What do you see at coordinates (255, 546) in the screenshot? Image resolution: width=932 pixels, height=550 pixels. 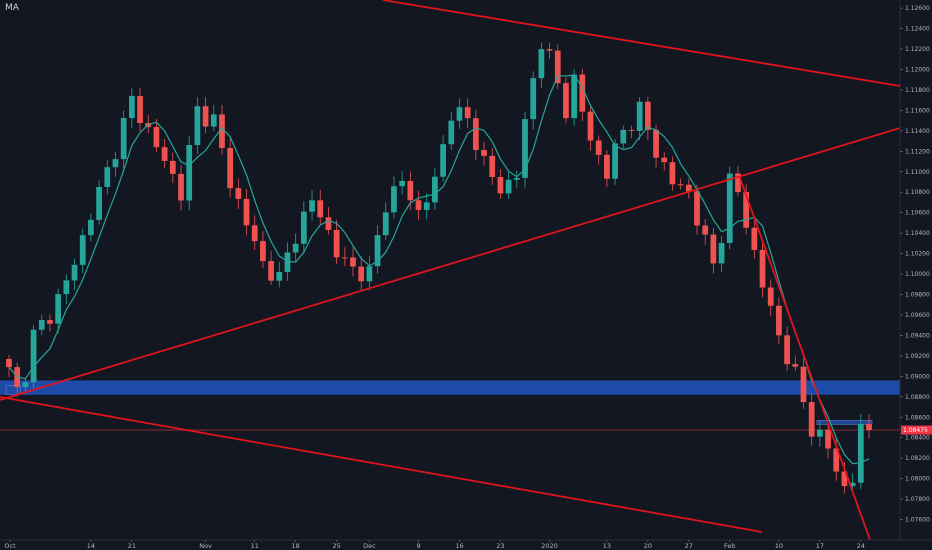 I see `x-tick-label: 11` at bounding box center [255, 546].